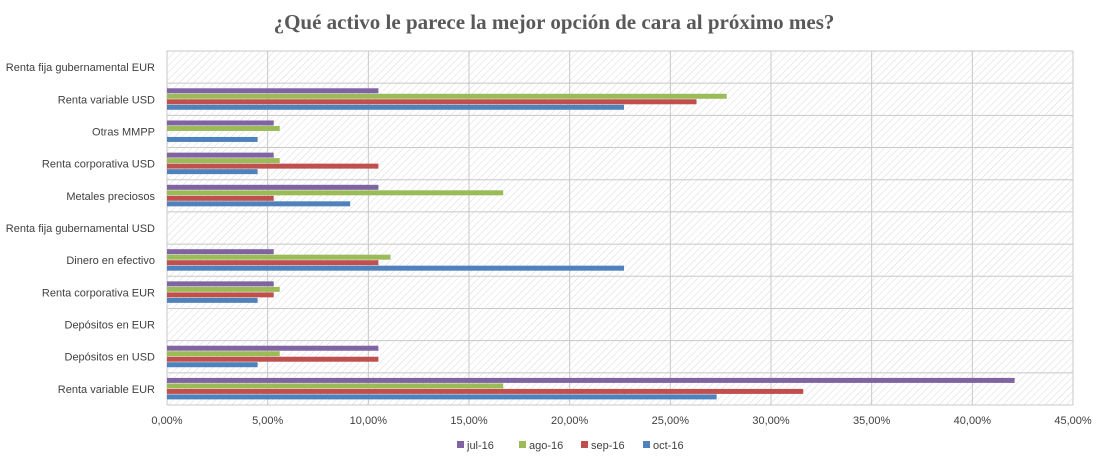 This screenshot has height=469, width=1108. What do you see at coordinates (166, 421) in the screenshot?
I see `x-tick-label: 0,00%` at bounding box center [166, 421].